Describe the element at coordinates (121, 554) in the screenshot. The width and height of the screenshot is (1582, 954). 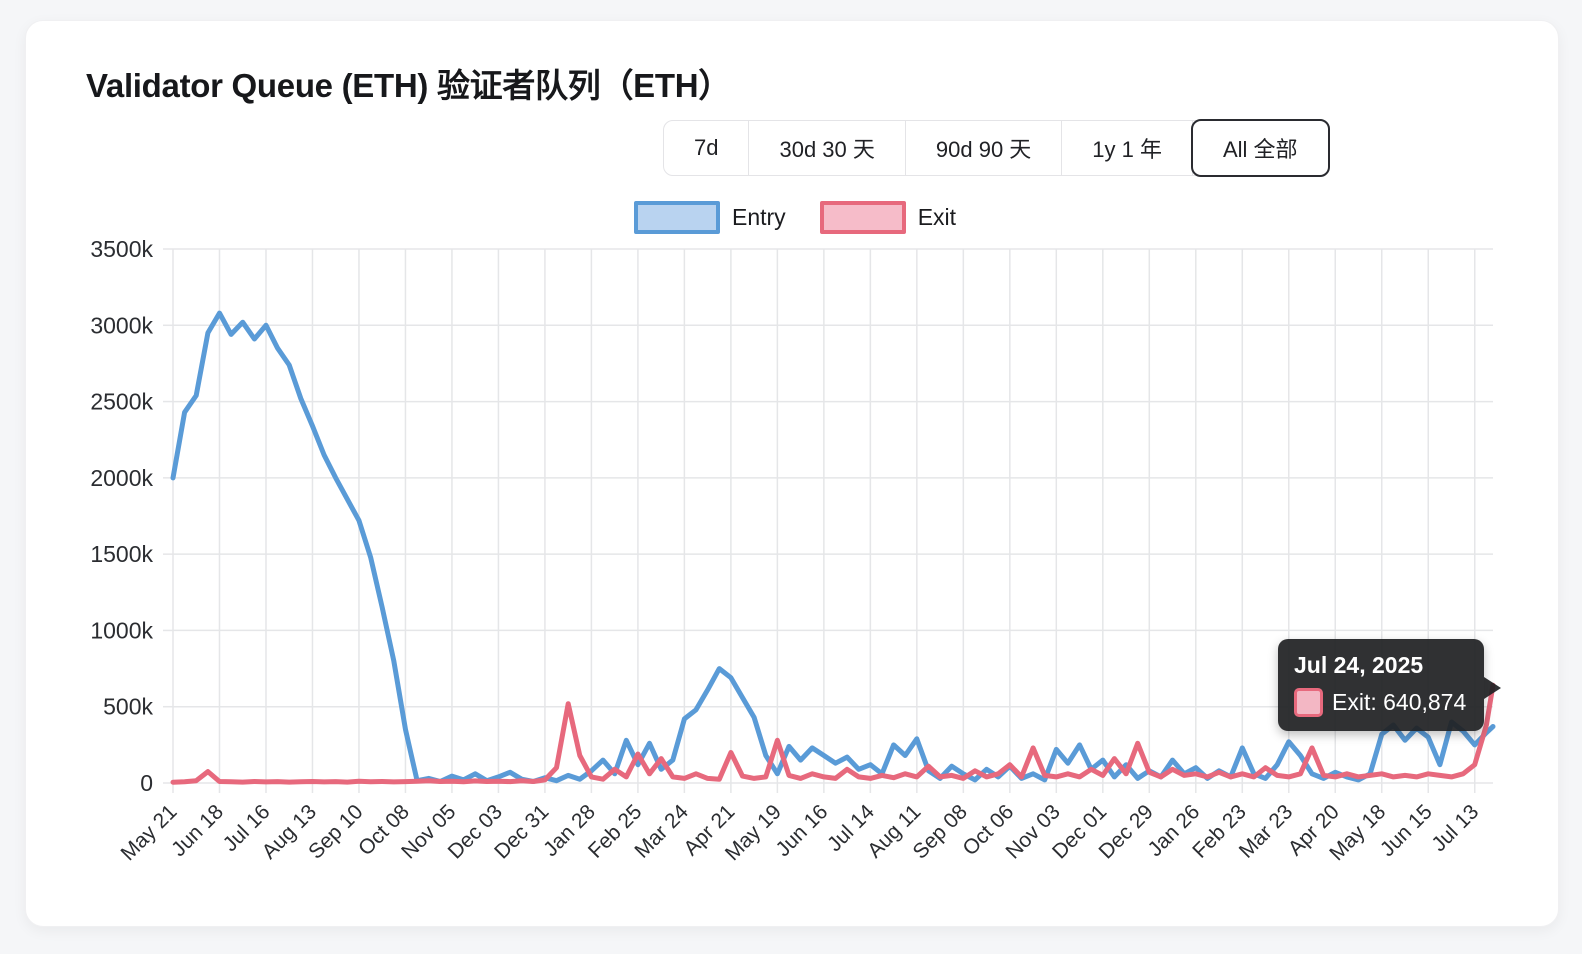
I see `y-tick-label: 1500k` at that location.